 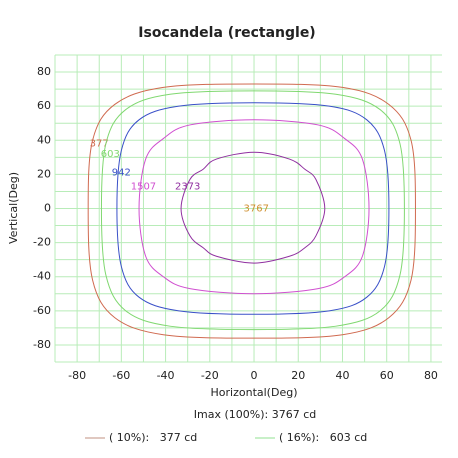 I want to click on y-tick-label: 80, so click(x=44, y=71).